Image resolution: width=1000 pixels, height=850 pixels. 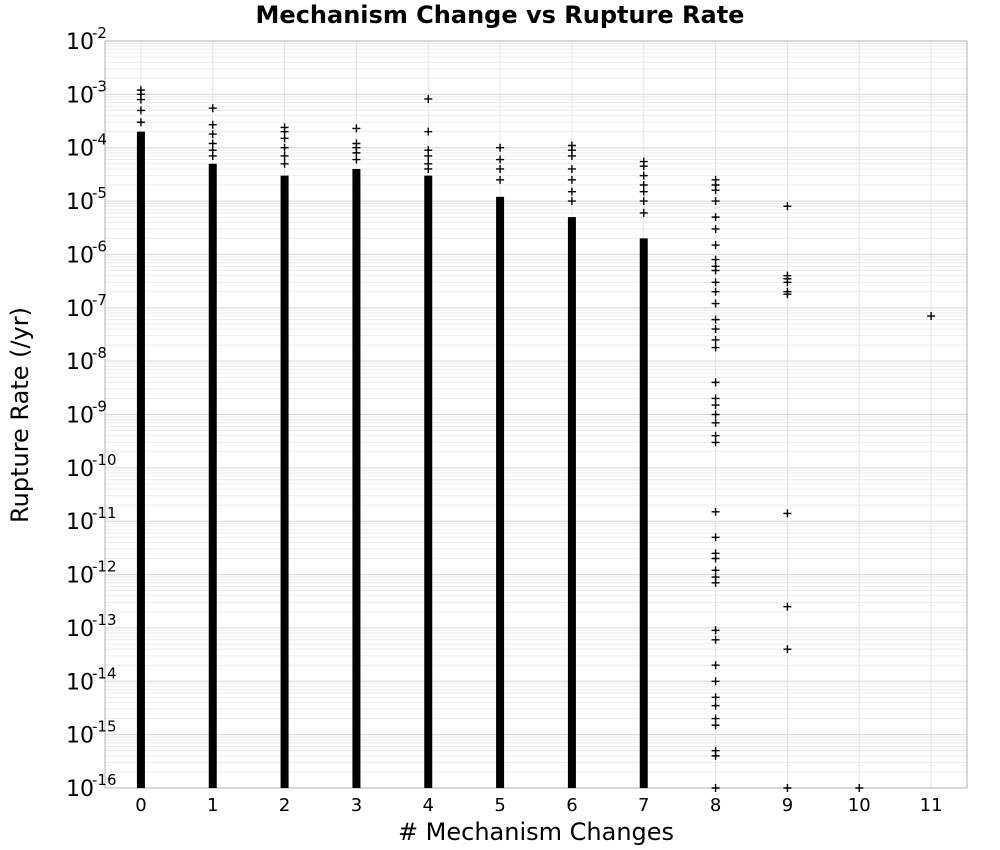 I want to click on y-tick-label: 10⁻², so click(x=86, y=39).